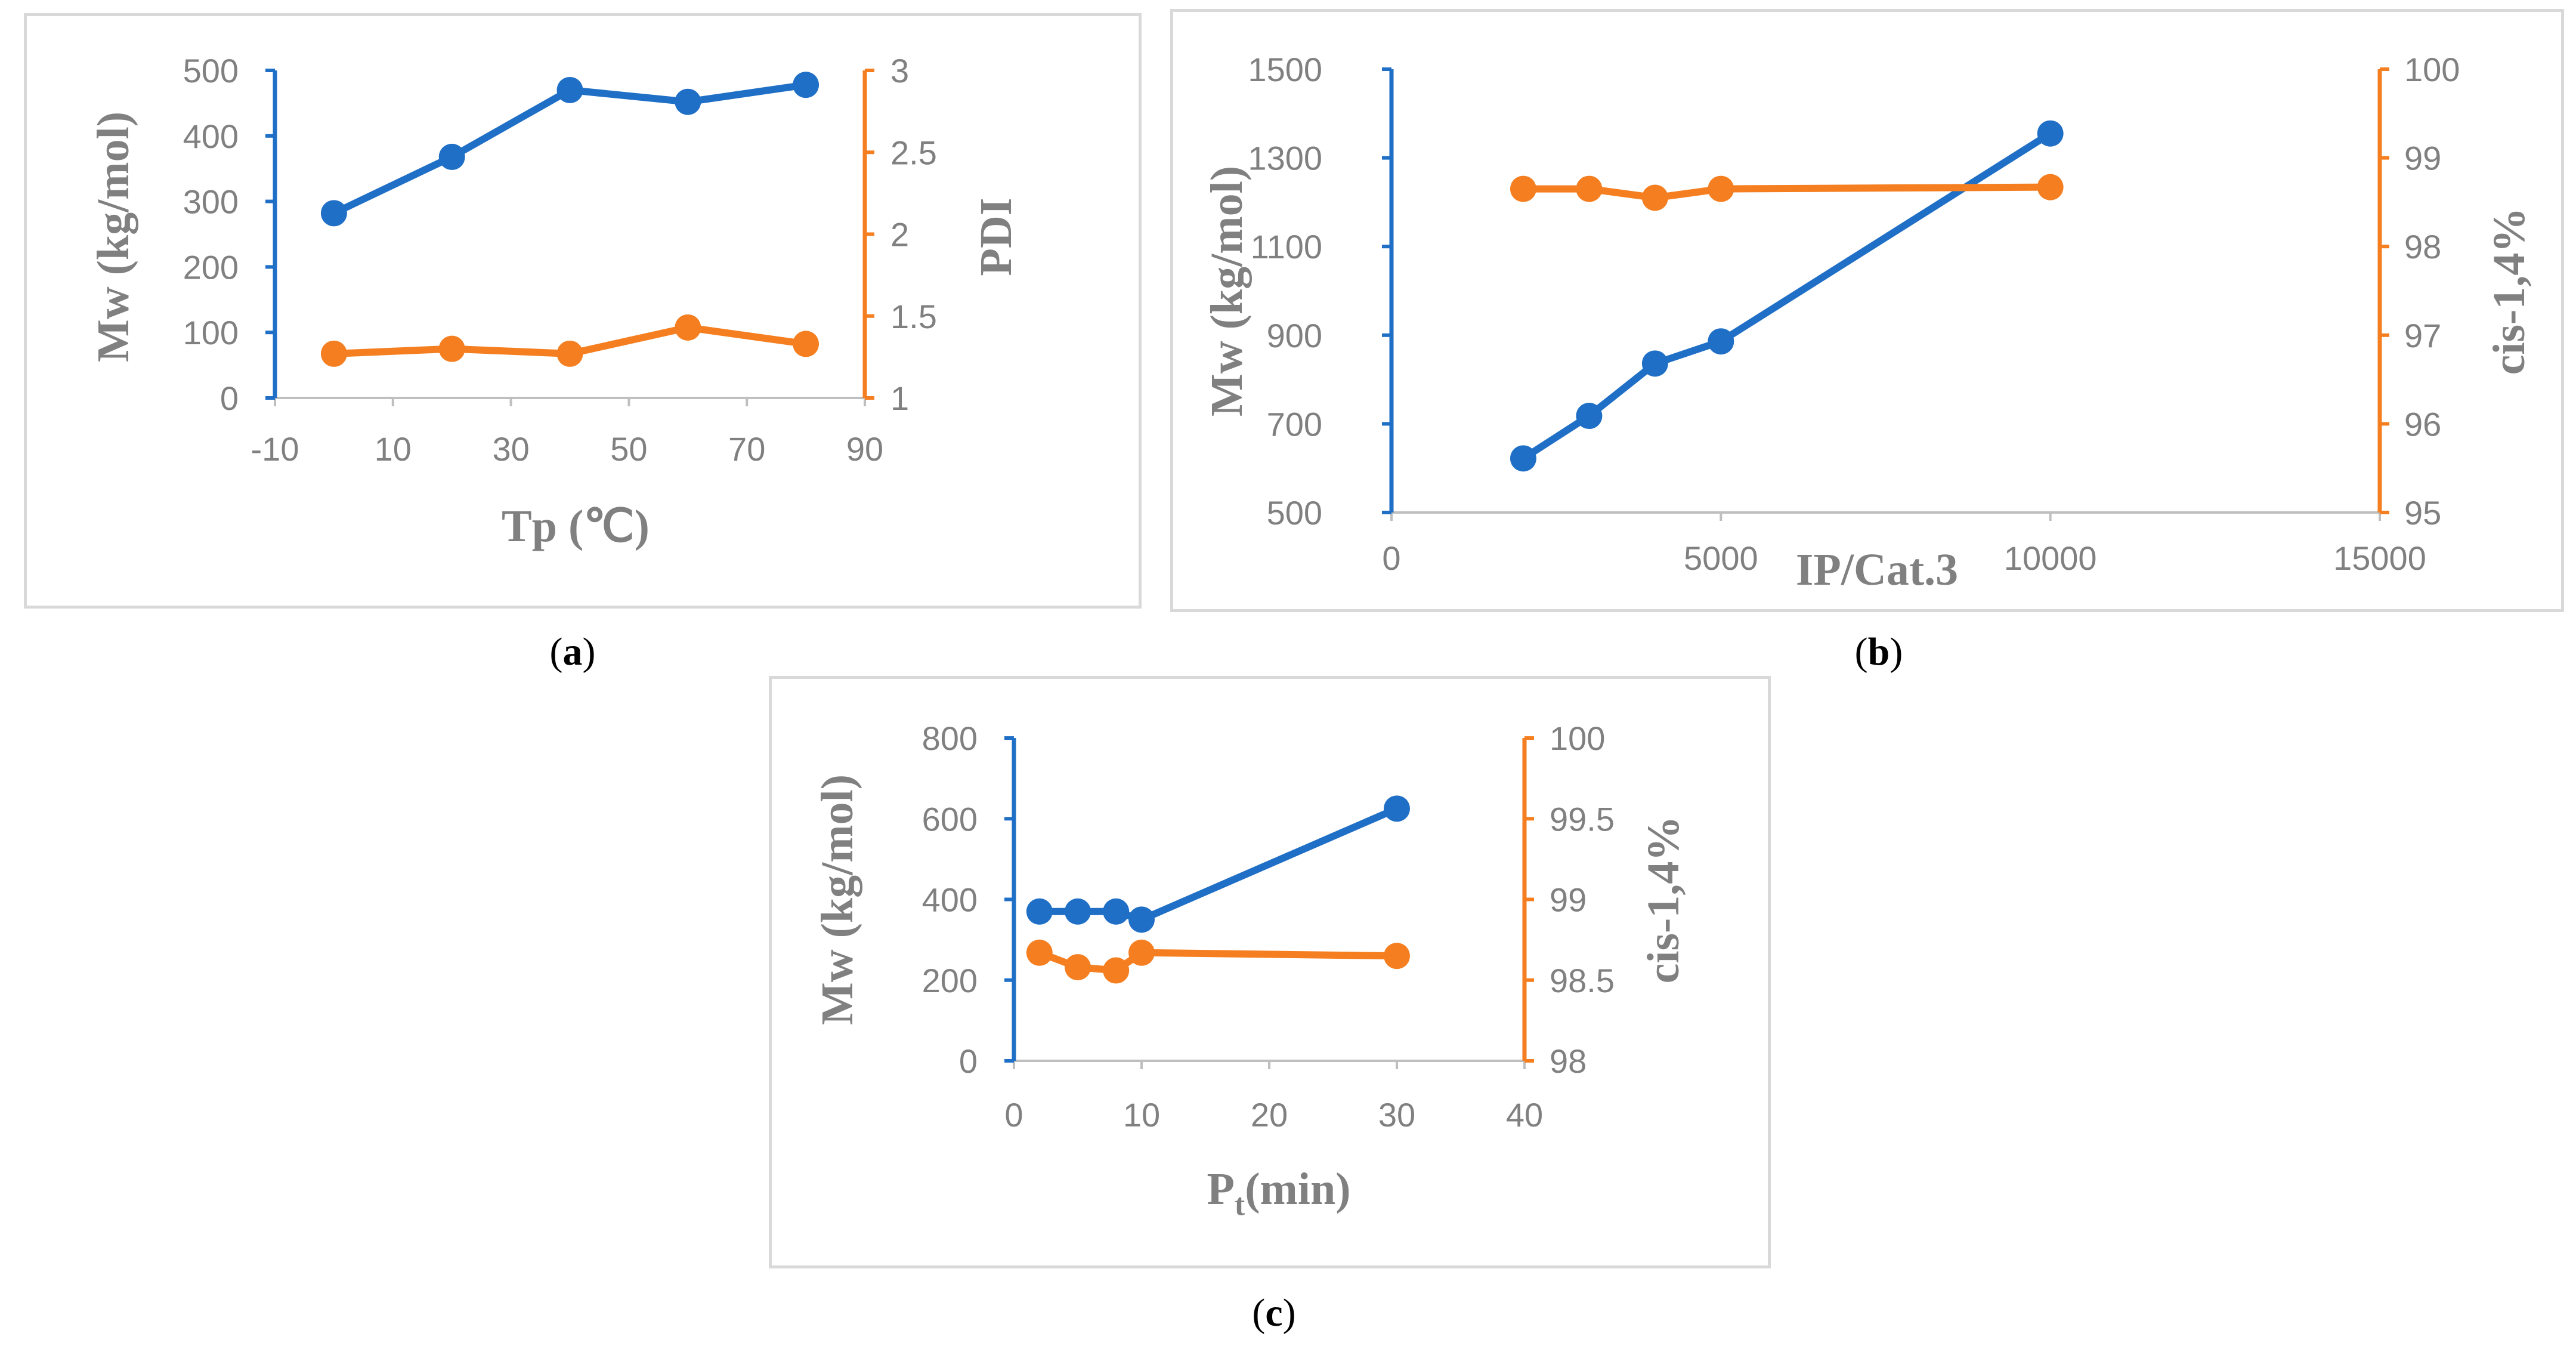 The width and height of the screenshot is (2576, 1346). Describe the element at coordinates (996, 237) in the screenshot. I see `right-y-axis-title: PDI` at that location.